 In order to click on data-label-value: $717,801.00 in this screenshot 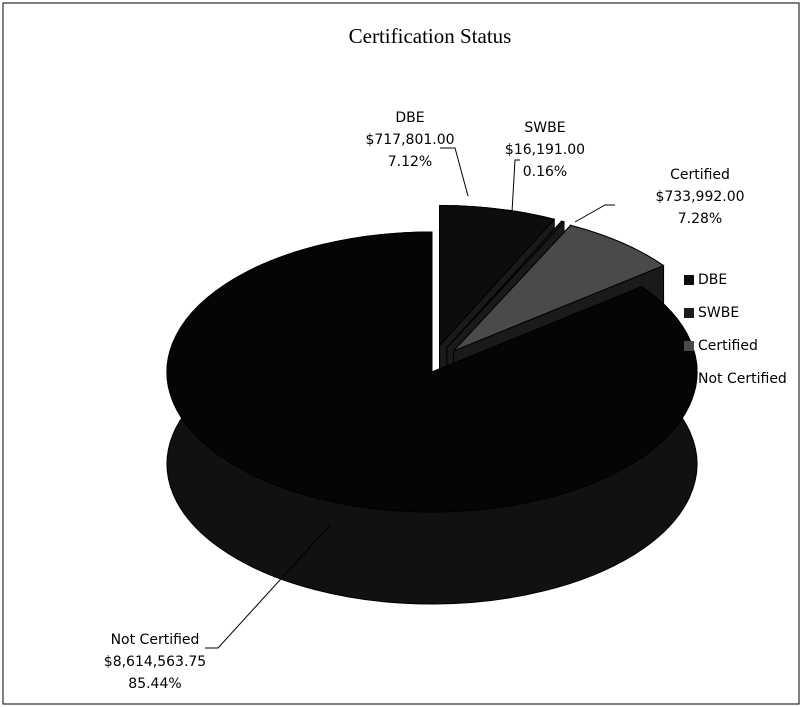, I will do `click(409, 140)`.